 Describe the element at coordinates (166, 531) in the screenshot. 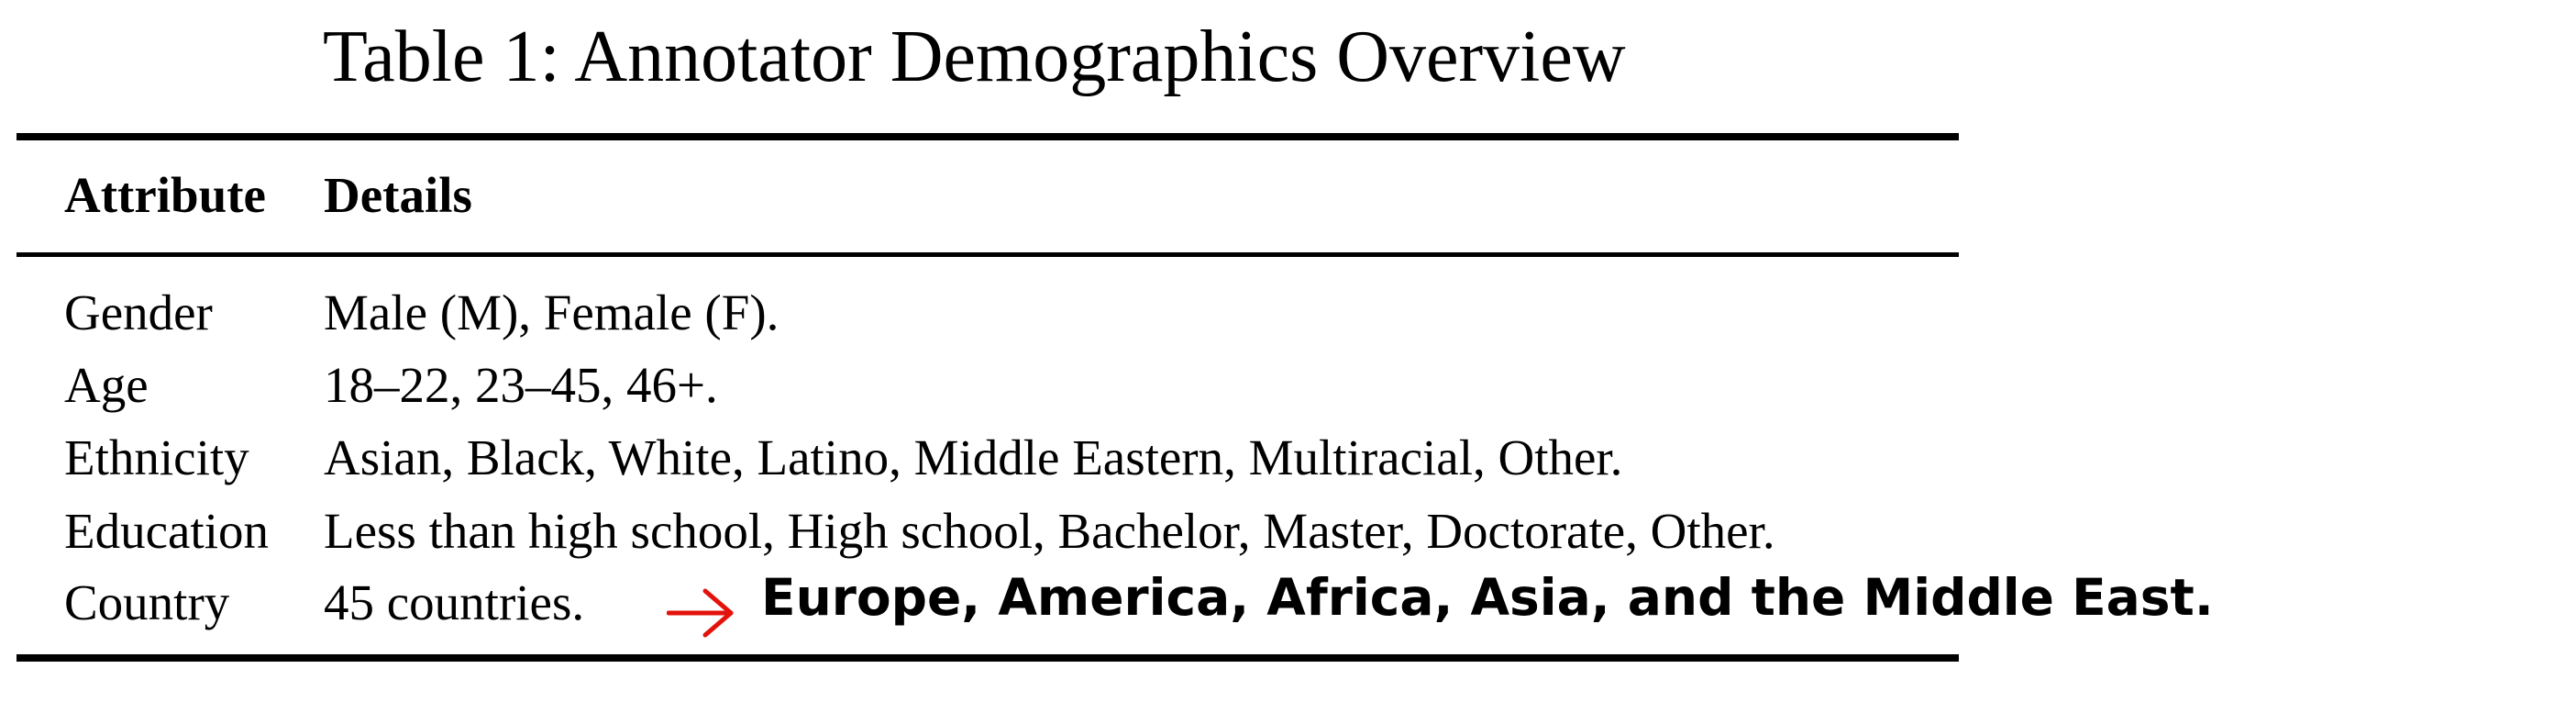

I see `row-education-attribute: Education` at that location.